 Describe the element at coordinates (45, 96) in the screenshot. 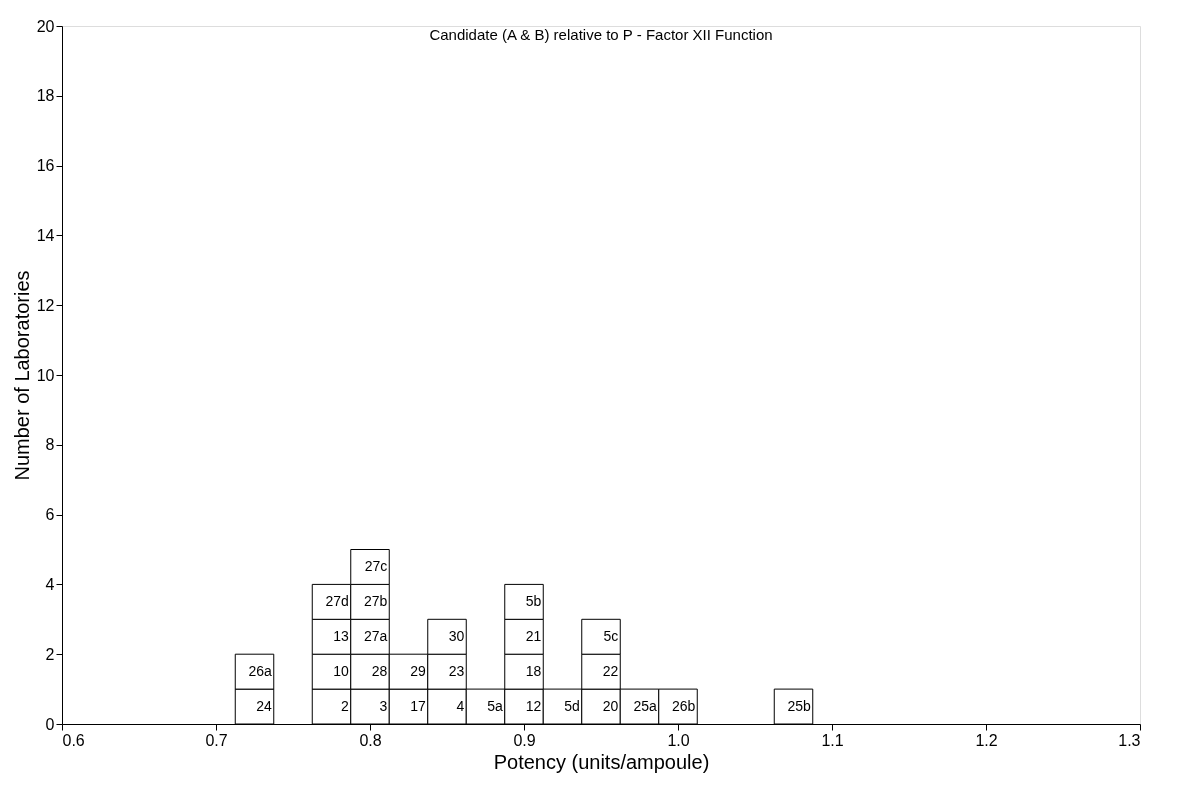

I see `y-tick-label: 18` at that location.